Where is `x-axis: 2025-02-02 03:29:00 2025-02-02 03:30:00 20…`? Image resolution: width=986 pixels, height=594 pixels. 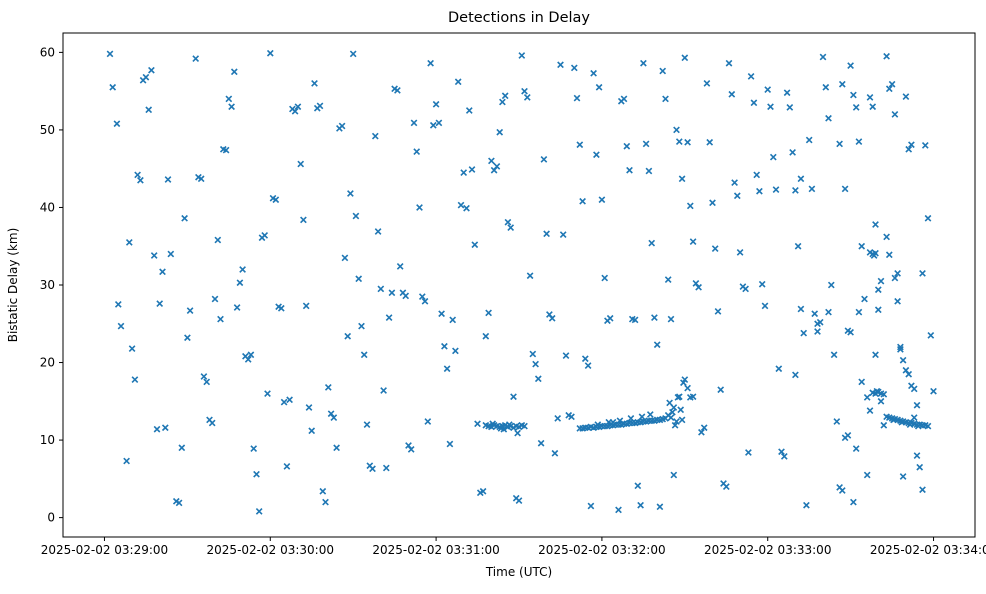 x-axis: 2025-02-02 03:29:00 2025-02-02 03:30:00 20… is located at coordinates (513, 547).